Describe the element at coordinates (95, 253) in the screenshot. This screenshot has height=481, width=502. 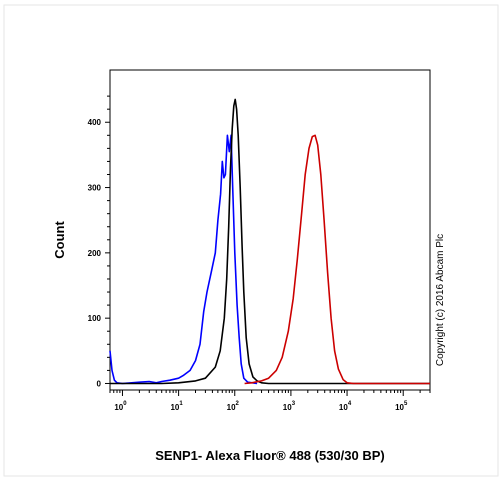
I see `y-tick-label: 200` at that location.